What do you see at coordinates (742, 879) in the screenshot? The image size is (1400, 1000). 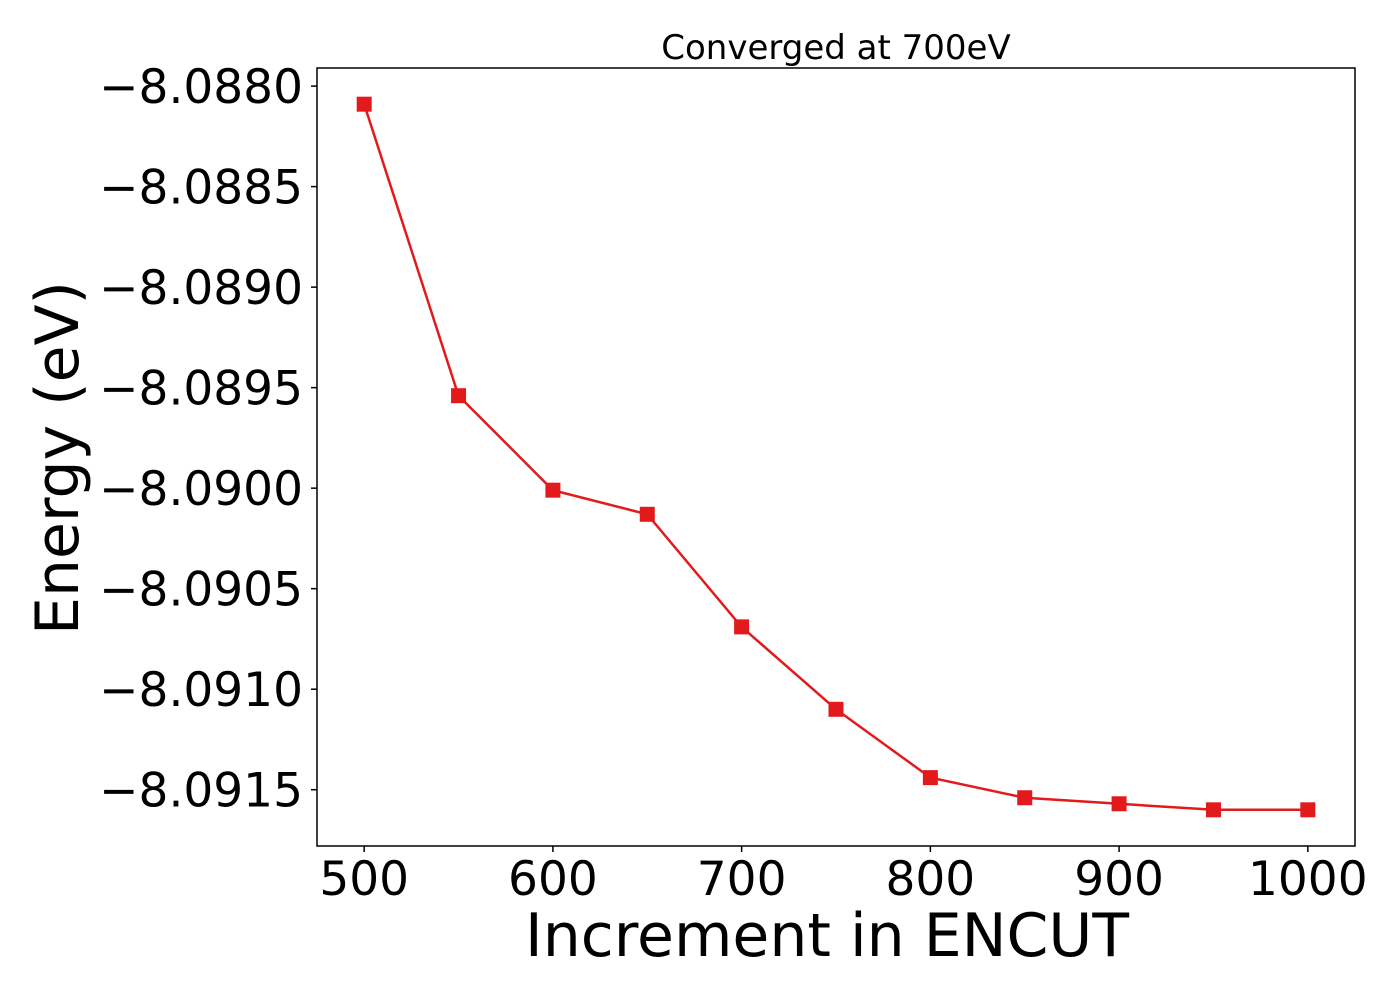 I see `x-tick-label: 700` at bounding box center [742, 879].